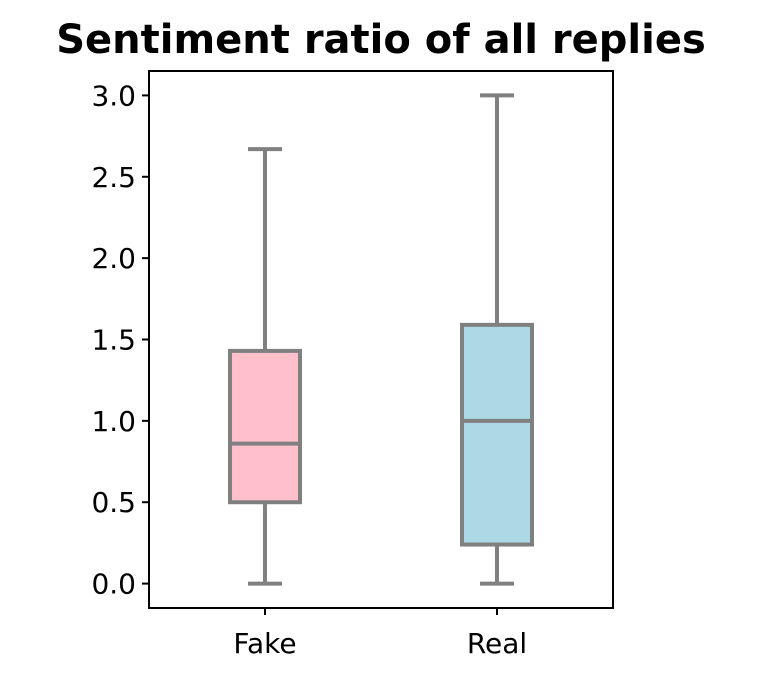  What do you see at coordinates (113, 584) in the screenshot?
I see `y-tick-label: 0.0` at bounding box center [113, 584].